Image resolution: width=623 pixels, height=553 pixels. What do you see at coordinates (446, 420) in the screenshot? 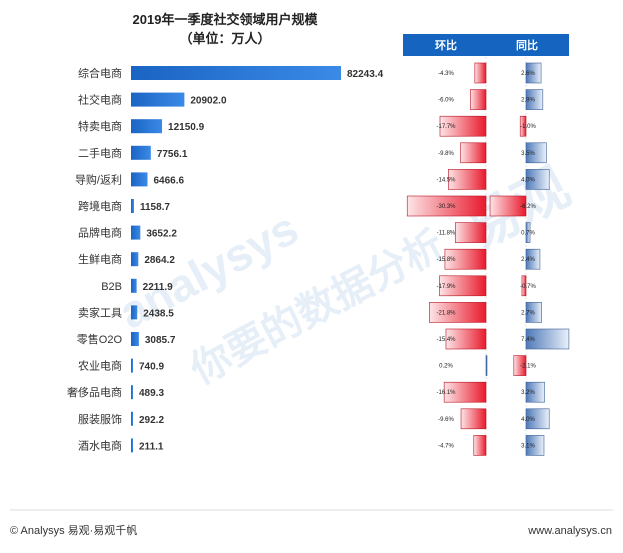
I see `qoq-label: -9.6%` at bounding box center [446, 420].